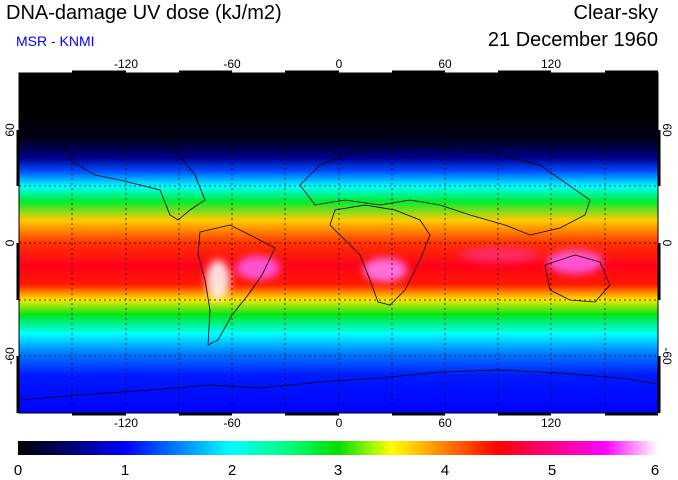 This screenshot has width=678, height=480. I want to click on lon-label-top: 120, so click(551, 64).